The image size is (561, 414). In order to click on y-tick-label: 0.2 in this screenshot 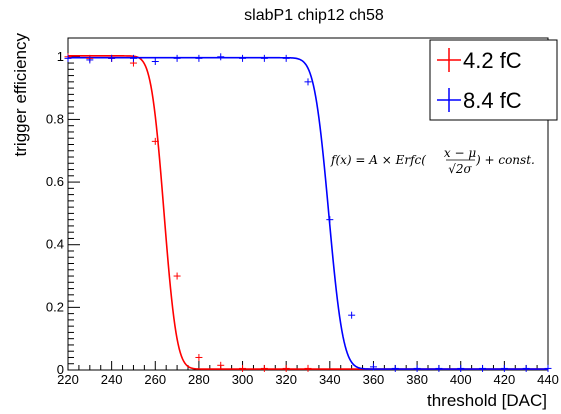, I will do `click(55, 306)`.